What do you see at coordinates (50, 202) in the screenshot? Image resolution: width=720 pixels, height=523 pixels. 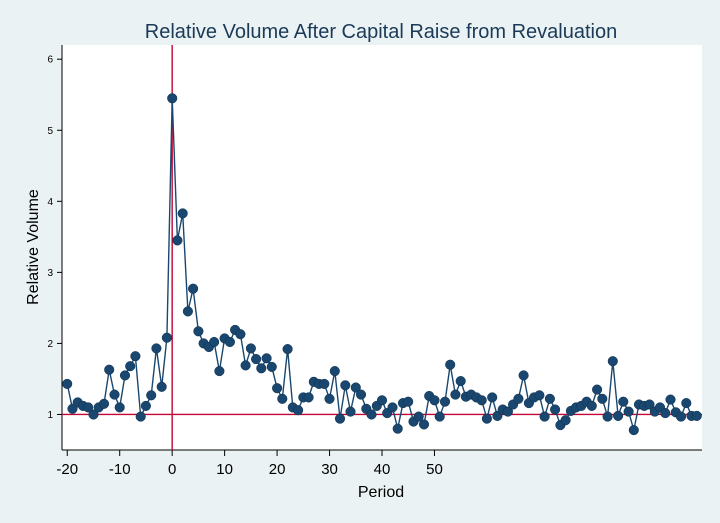 I see `y-tick-label: 4` at bounding box center [50, 202].